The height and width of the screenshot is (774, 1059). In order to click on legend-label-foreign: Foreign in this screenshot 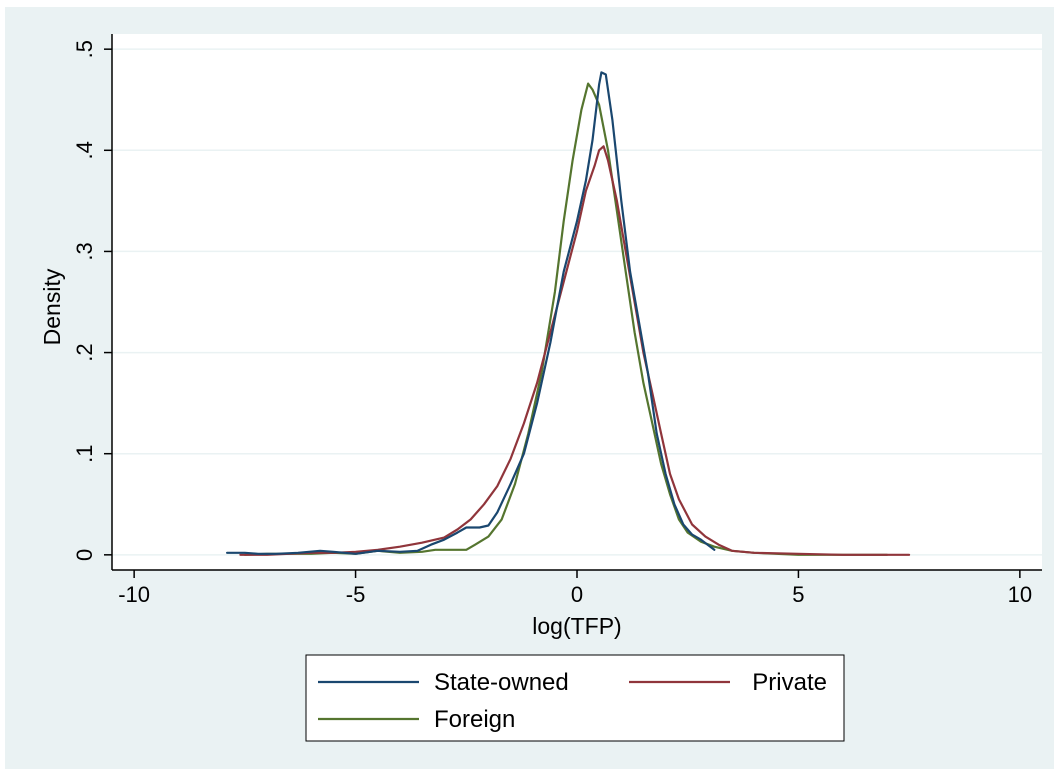, I will do `click(474, 719)`.